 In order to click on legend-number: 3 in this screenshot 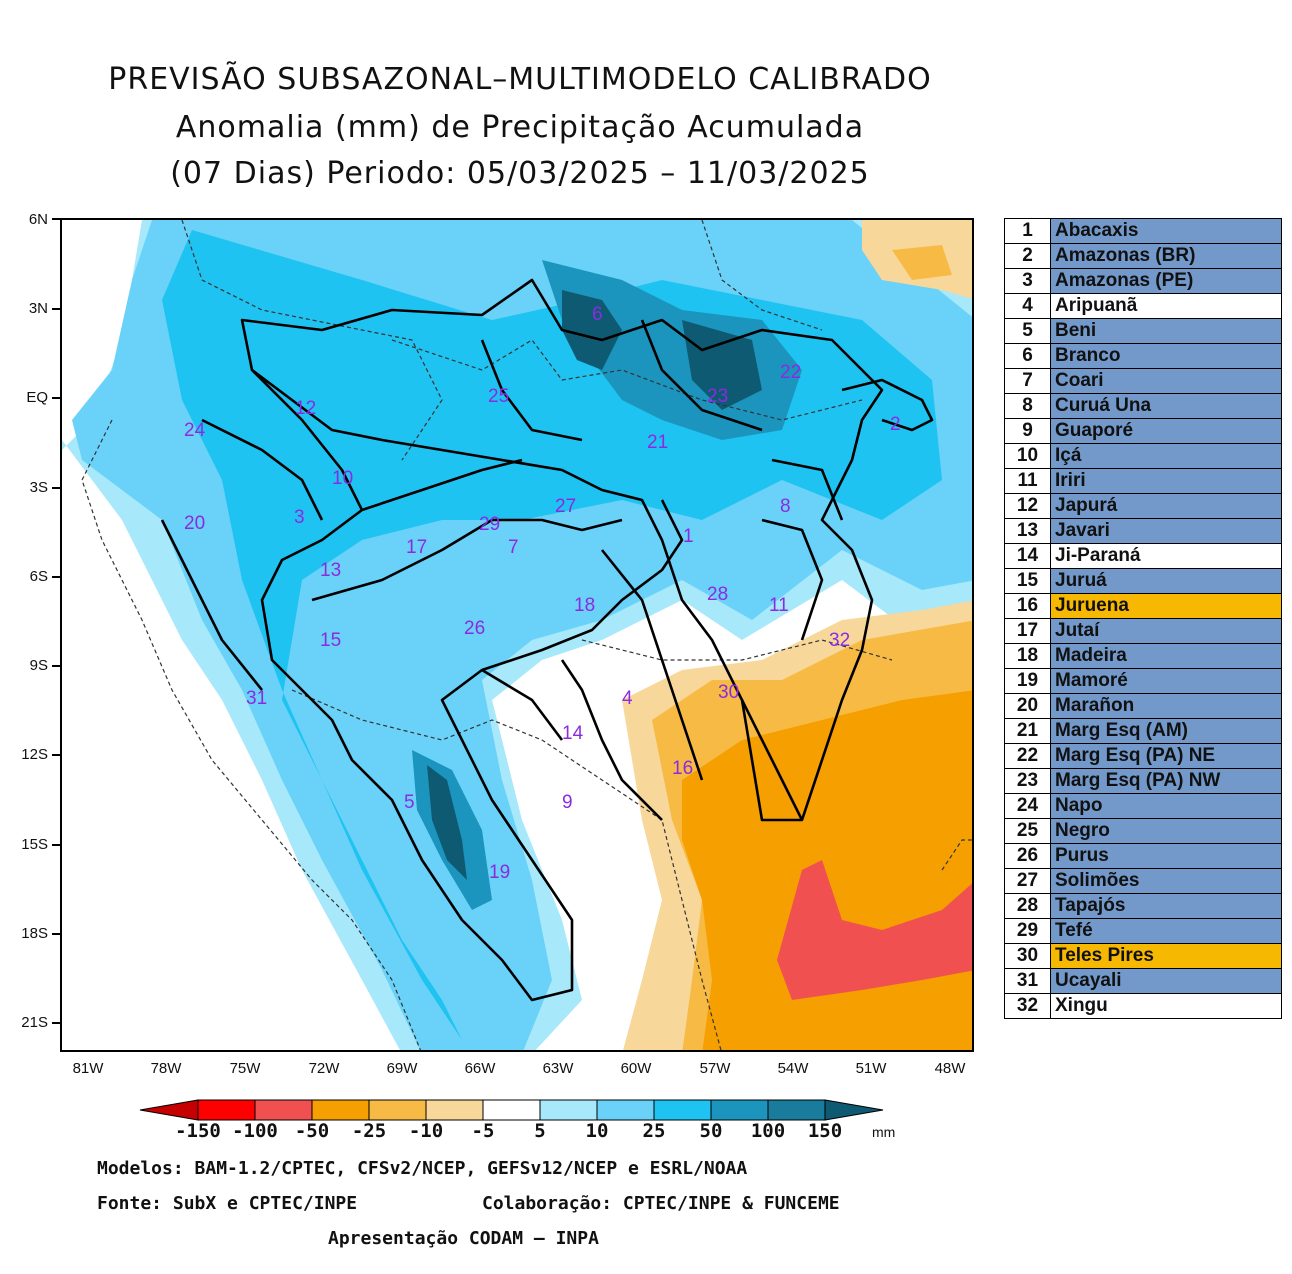, I will do `click(1027, 281)`.